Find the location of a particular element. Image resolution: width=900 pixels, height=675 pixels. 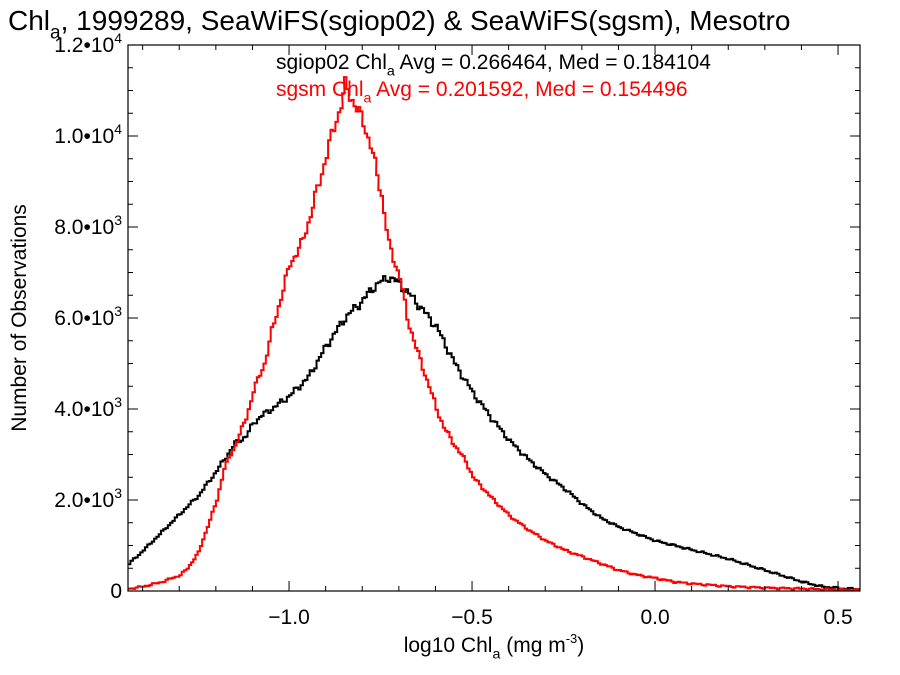

y-tick-label: 1.2•104 is located at coordinates (88, 43).